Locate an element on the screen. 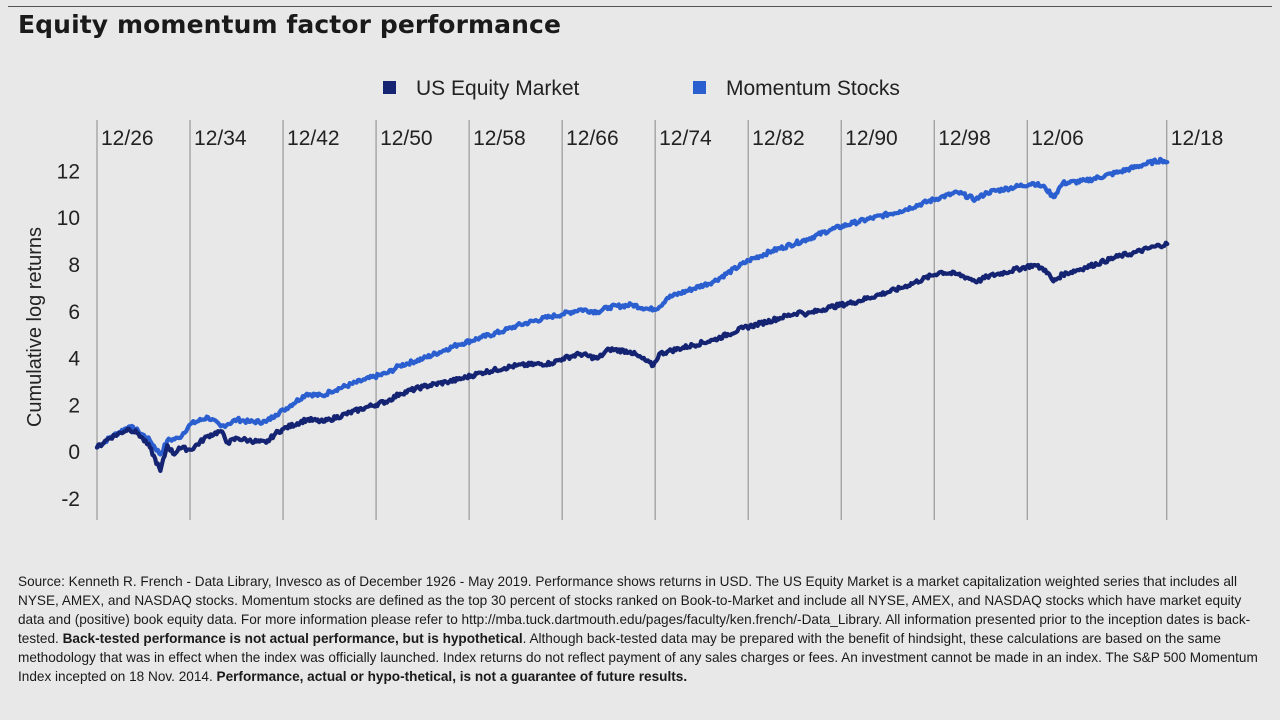 The image size is (1280, 720). x-tick-label: 12/42 is located at coordinates (313, 138).